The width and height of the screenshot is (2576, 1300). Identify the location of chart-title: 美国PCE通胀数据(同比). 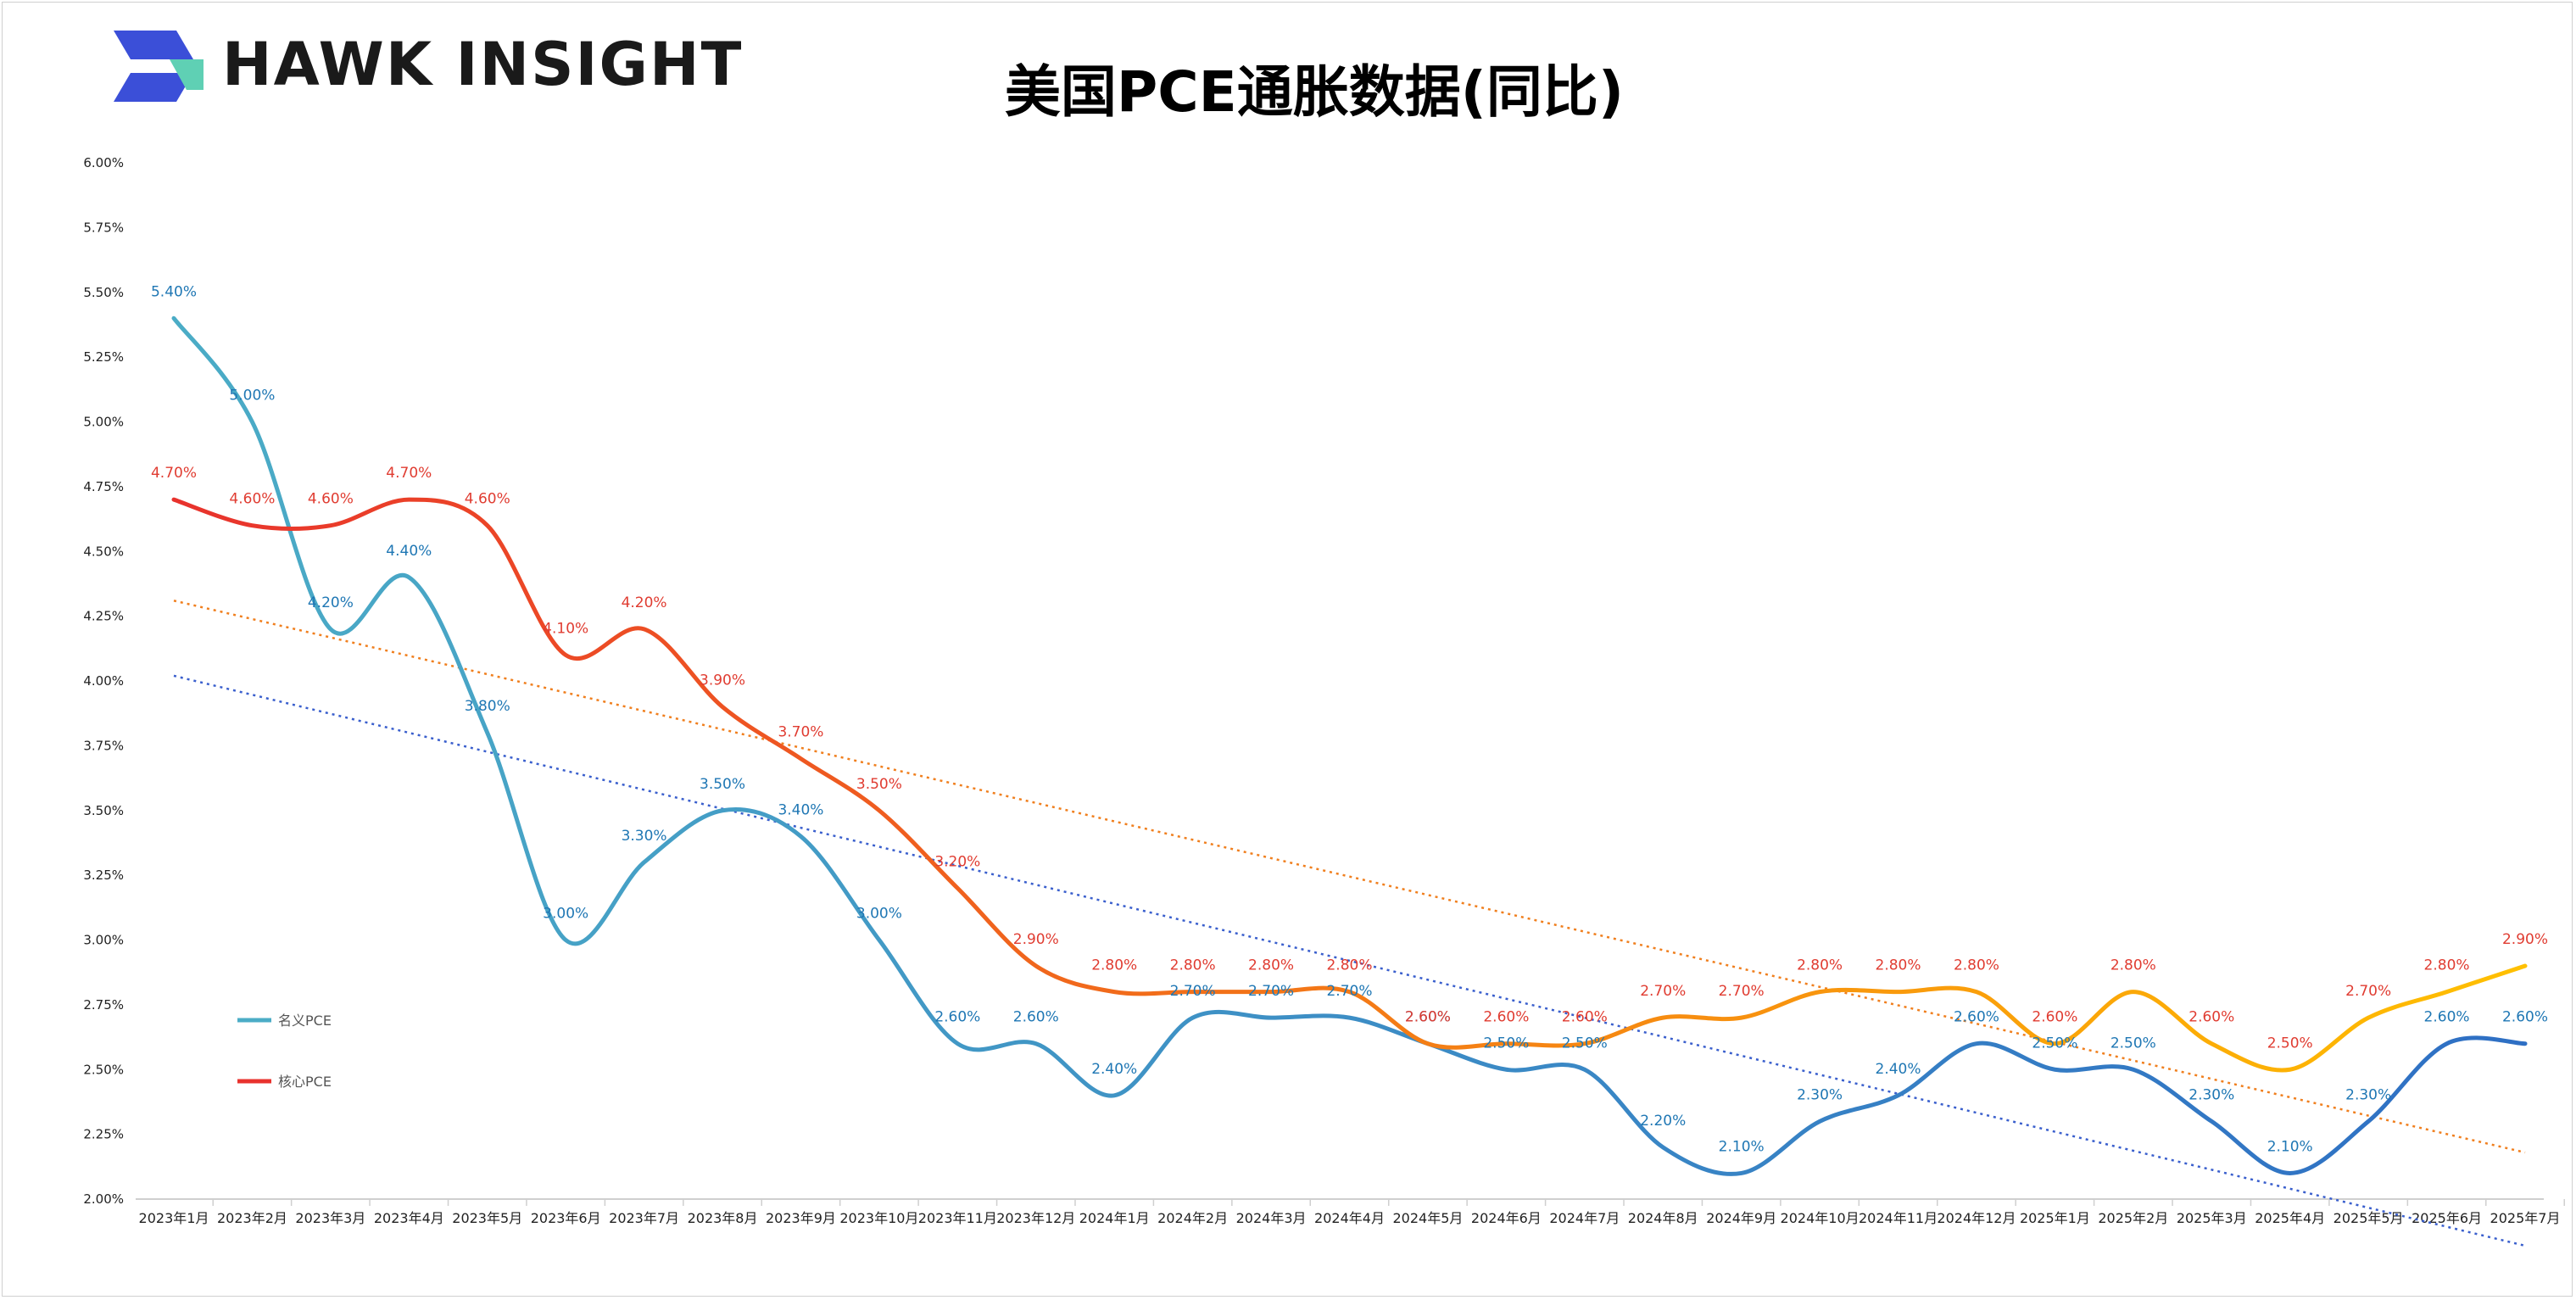
(1314, 92).